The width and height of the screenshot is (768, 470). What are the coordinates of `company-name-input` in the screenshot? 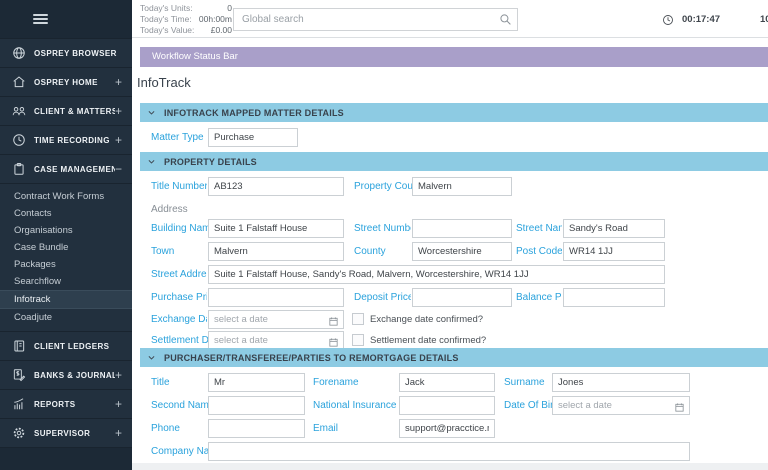 It's located at (449, 451).